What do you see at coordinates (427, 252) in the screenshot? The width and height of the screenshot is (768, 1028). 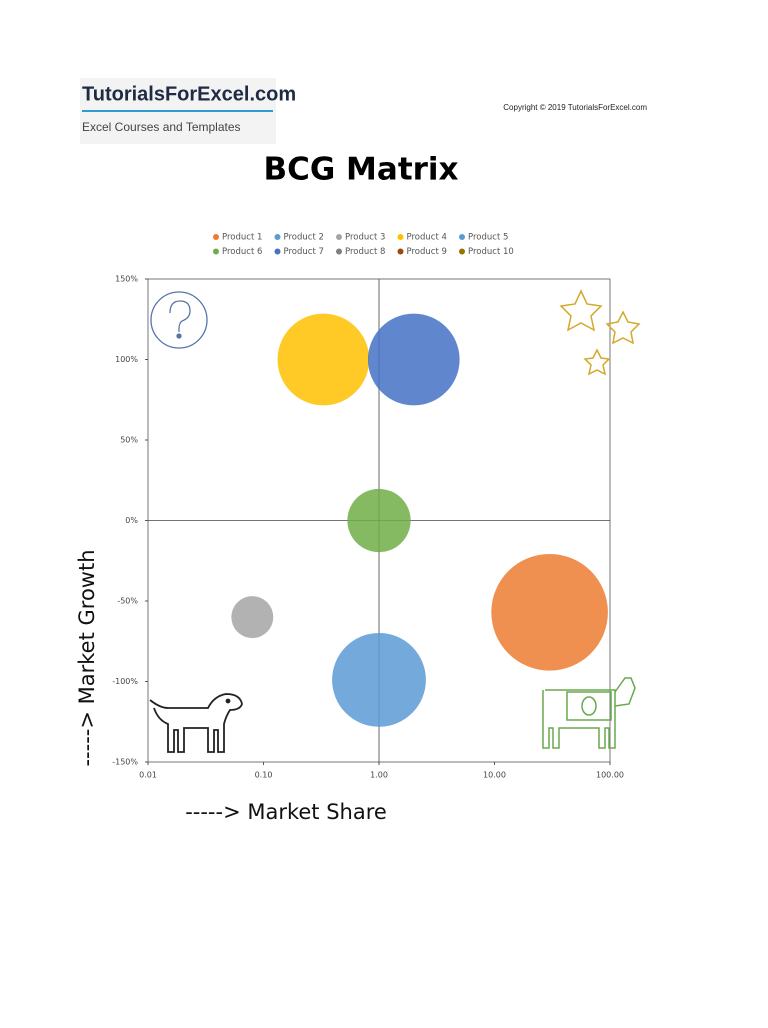 I see `legend-label: Product 9` at bounding box center [427, 252].